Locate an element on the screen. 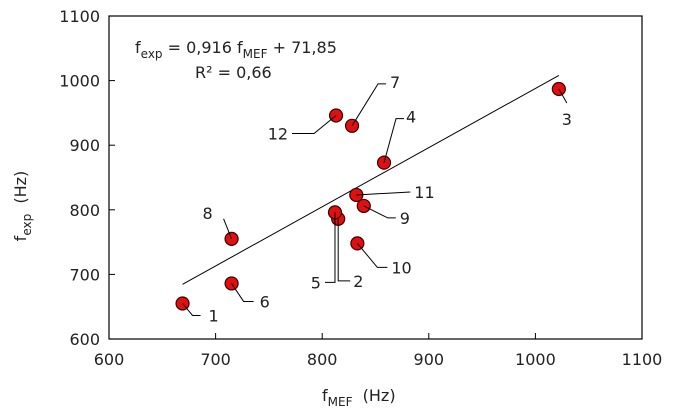 This screenshot has width=679, height=417. point-label: 11 is located at coordinates (424, 192).